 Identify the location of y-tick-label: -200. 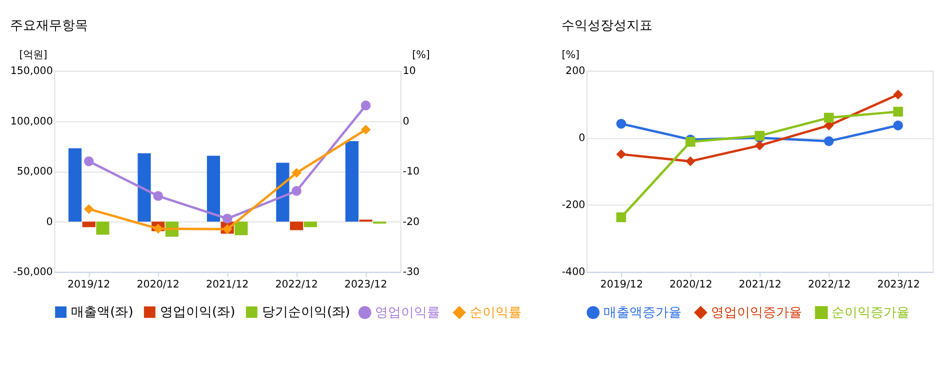
(574, 205).